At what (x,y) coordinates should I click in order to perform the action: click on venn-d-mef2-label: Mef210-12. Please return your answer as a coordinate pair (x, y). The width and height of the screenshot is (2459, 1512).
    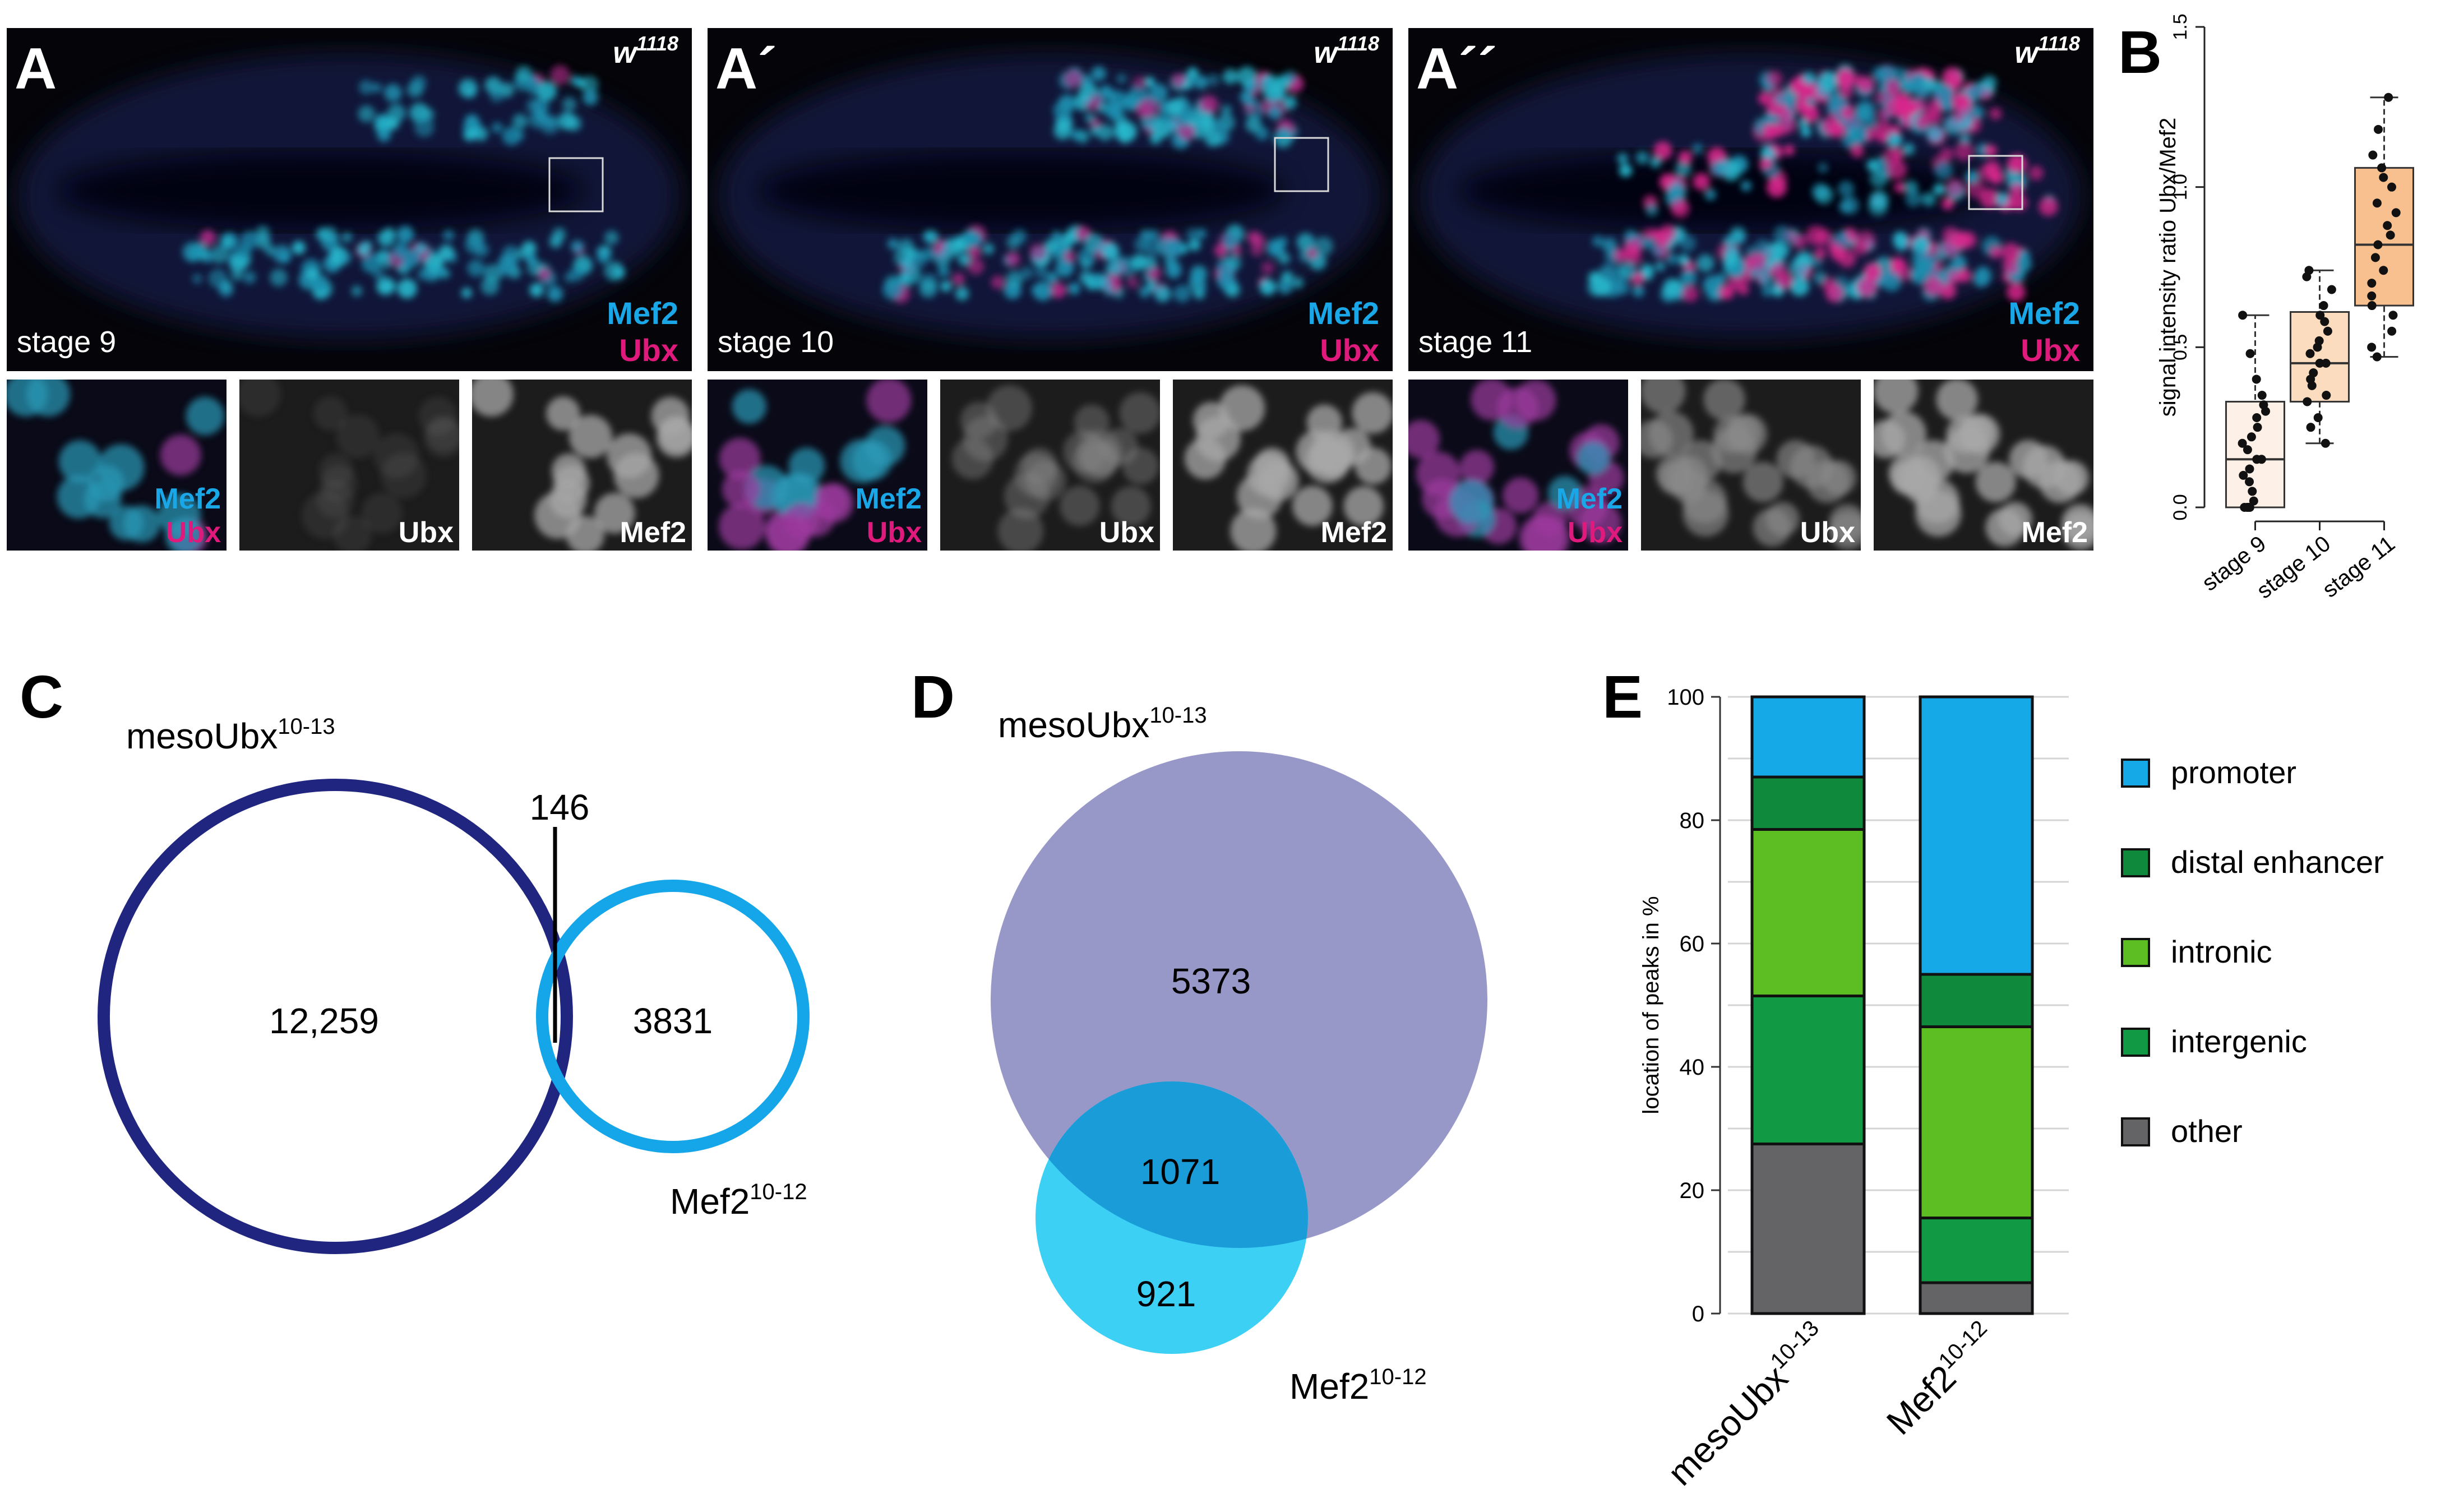
    Looking at the image, I should click on (1358, 1386).